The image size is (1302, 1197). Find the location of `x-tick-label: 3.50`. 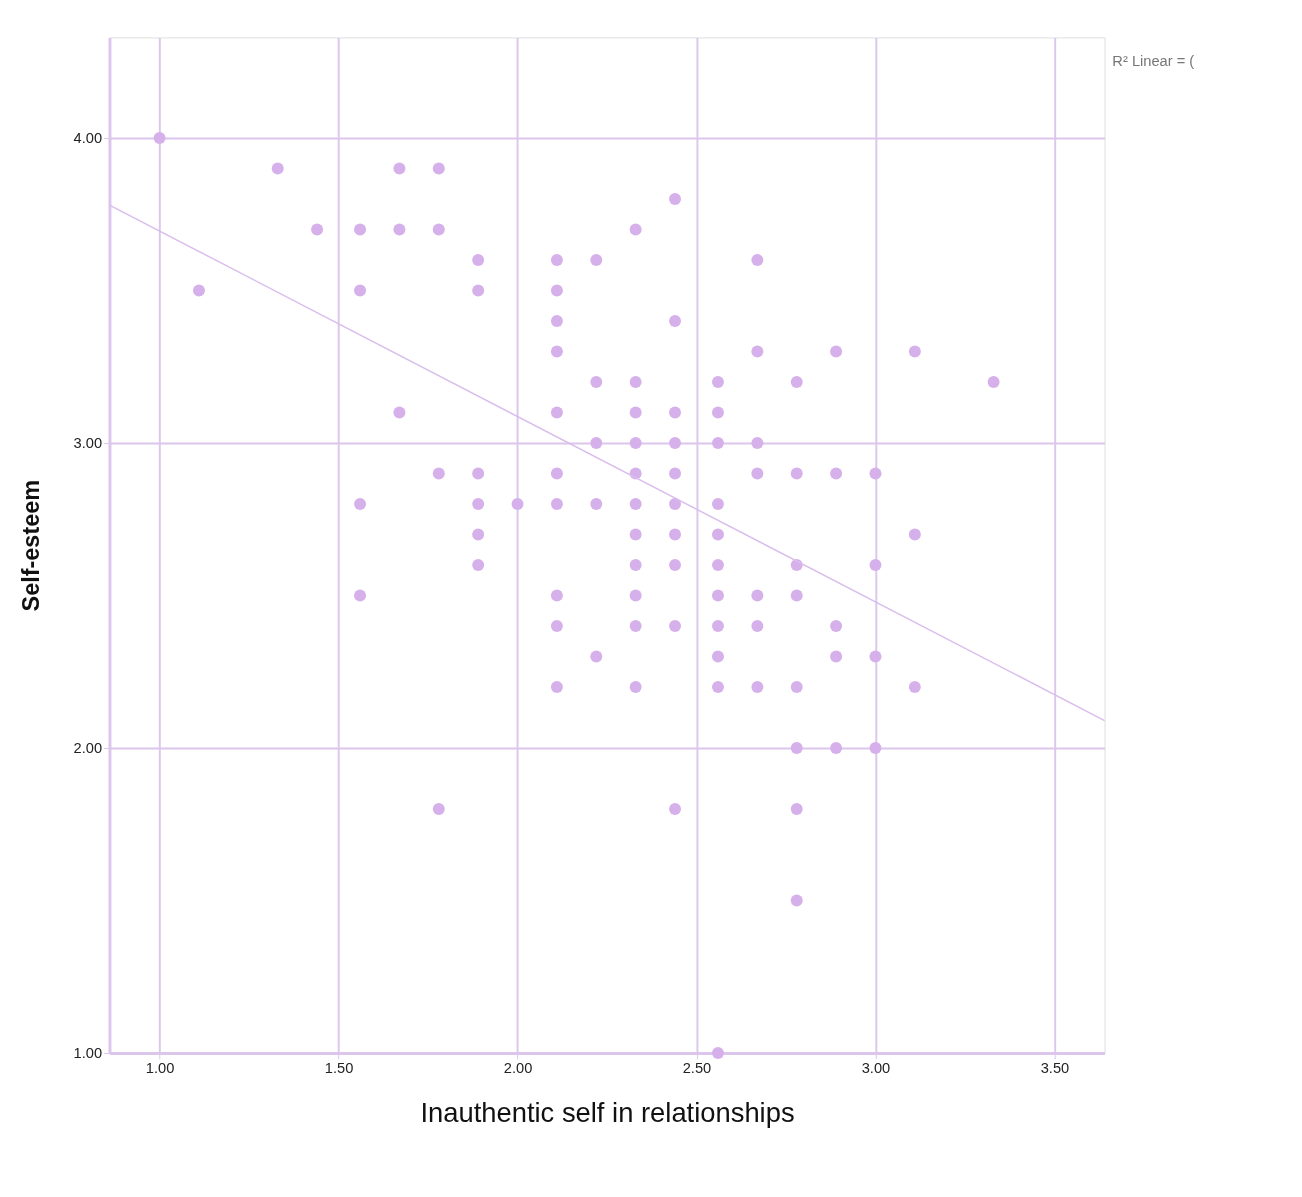

x-tick-label: 3.50 is located at coordinates (1055, 1068).